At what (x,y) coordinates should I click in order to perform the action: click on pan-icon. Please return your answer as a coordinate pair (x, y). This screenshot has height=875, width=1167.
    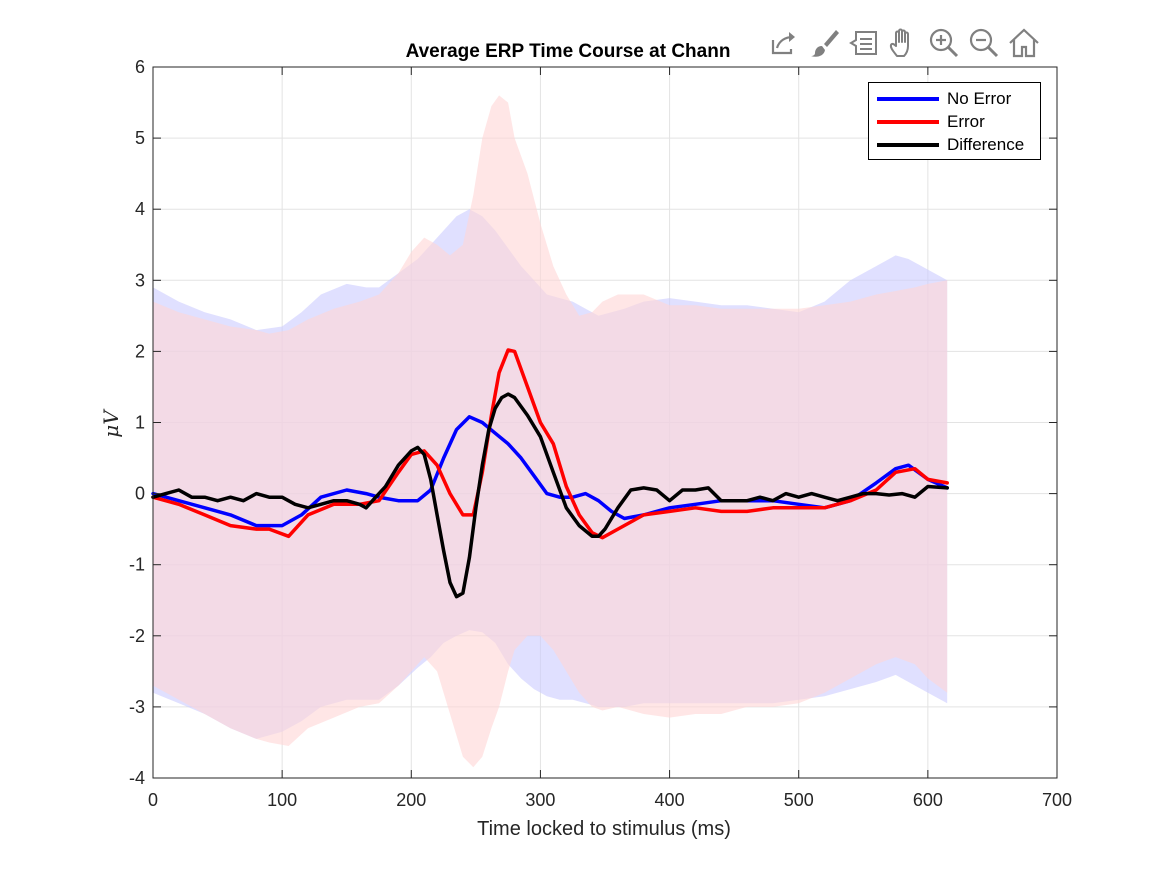
    Looking at the image, I should click on (899, 42).